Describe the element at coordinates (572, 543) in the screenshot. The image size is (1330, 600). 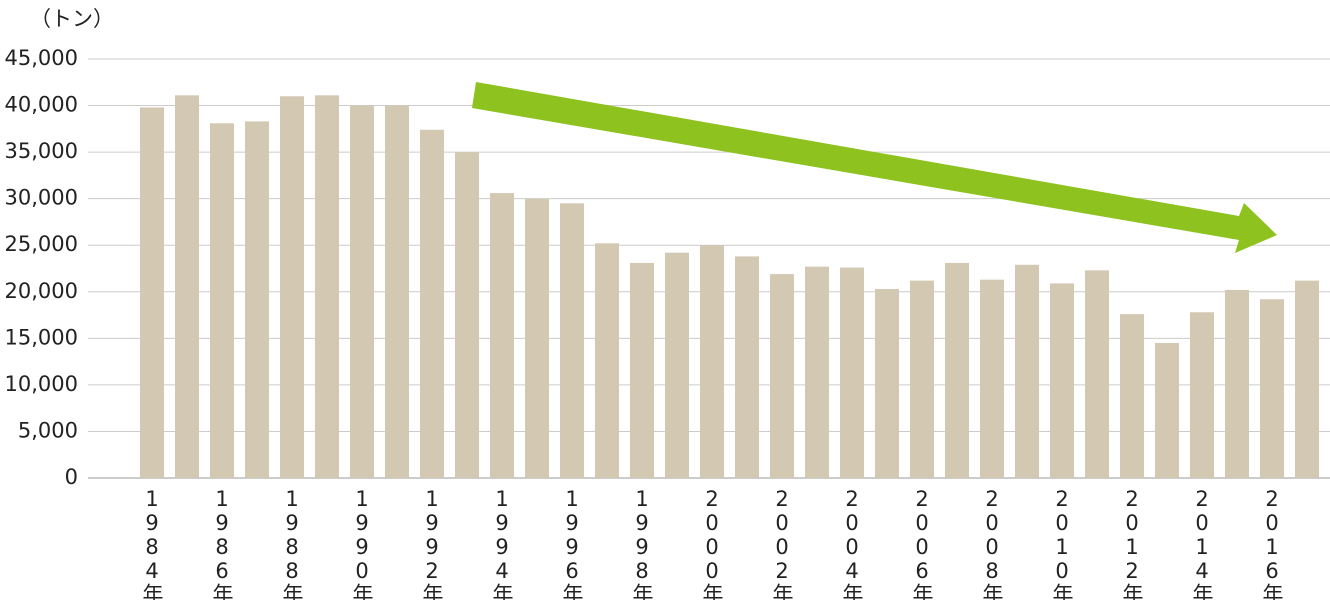
I see `x-tick-label: 1996年` at that location.